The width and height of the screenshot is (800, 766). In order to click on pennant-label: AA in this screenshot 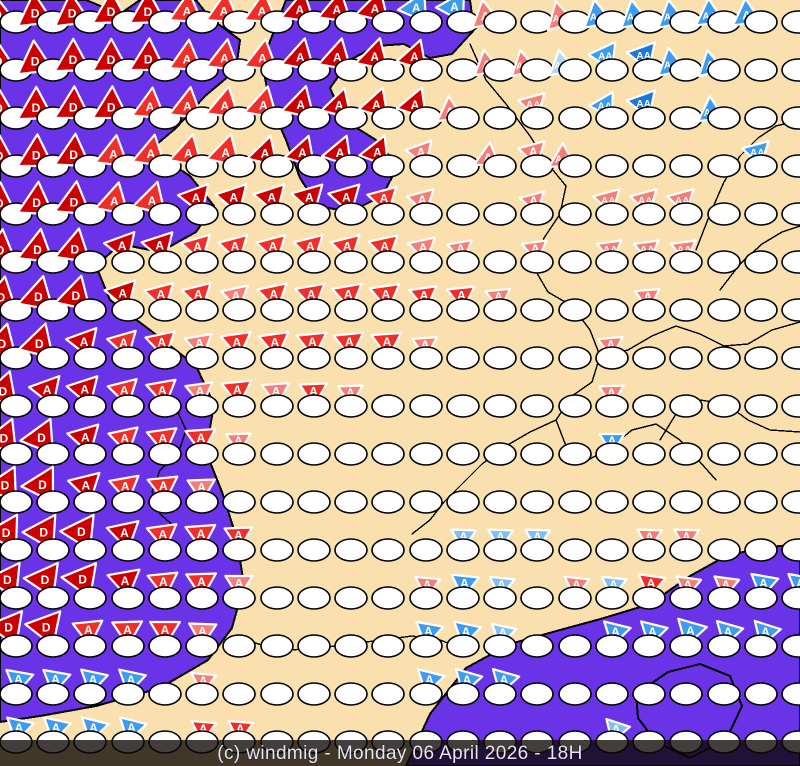, I will do `click(643, 104)`.